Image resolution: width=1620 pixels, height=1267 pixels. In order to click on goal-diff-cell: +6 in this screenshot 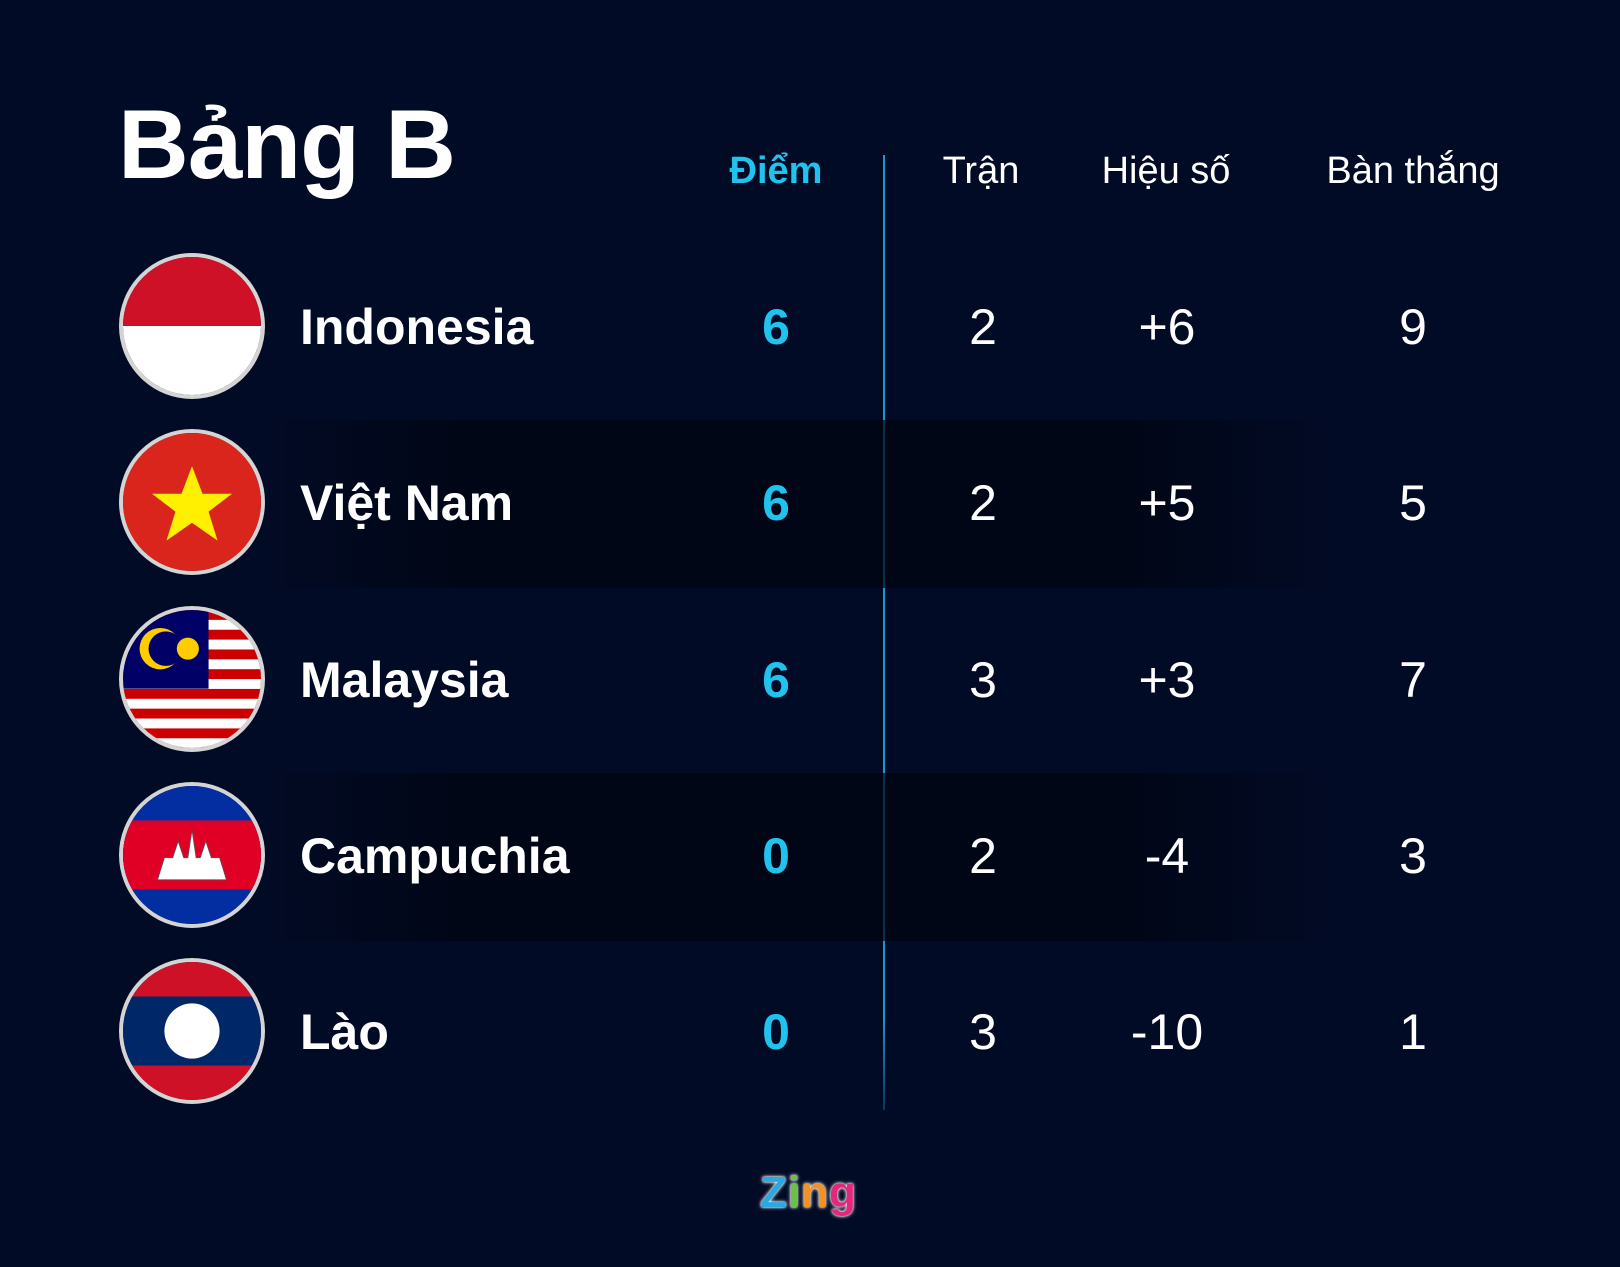, I will do `click(1167, 327)`.